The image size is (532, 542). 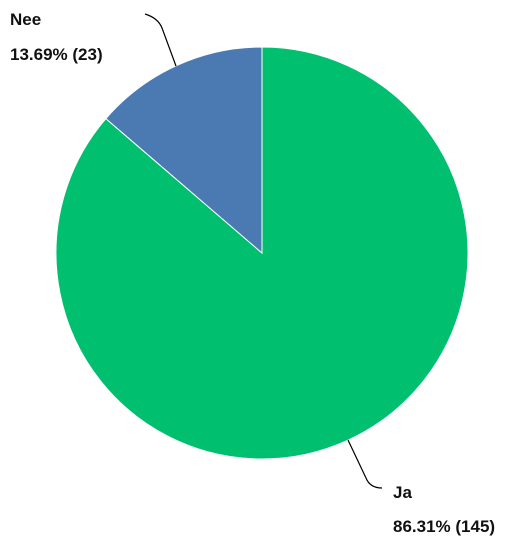 What do you see at coordinates (365, 464) in the screenshot?
I see `leader-line-ja` at bounding box center [365, 464].